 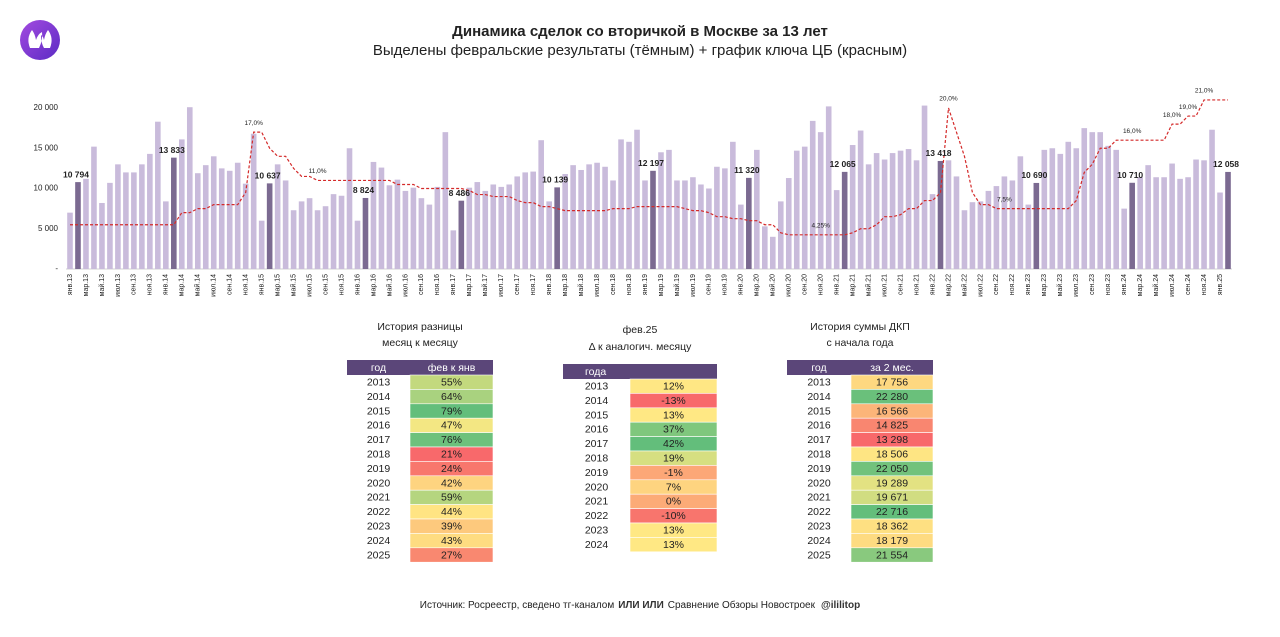 What do you see at coordinates (932, 284) in the screenshot?
I see `x-tick-label: янв.22` at bounding box center [932, 284].